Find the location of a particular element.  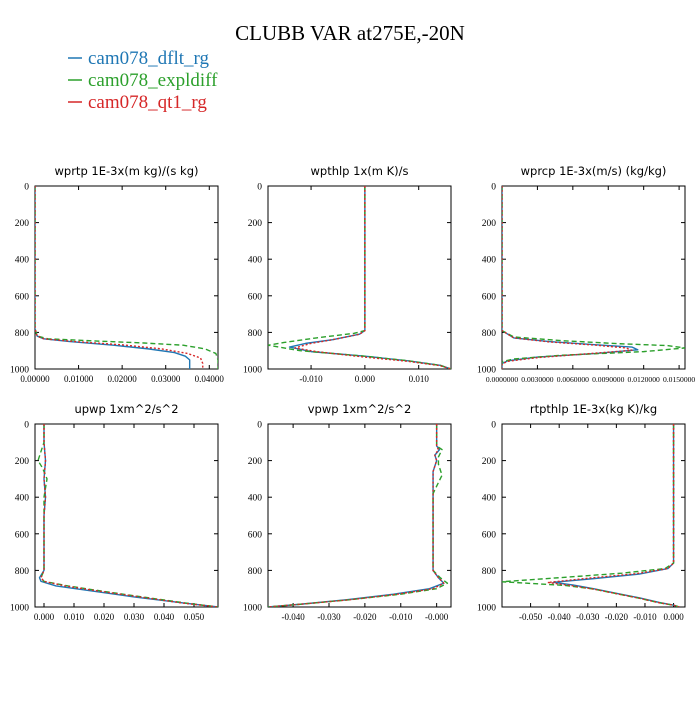

panel-title: wpthlp 1x(m K)/s is located at coordinates (359, 171).